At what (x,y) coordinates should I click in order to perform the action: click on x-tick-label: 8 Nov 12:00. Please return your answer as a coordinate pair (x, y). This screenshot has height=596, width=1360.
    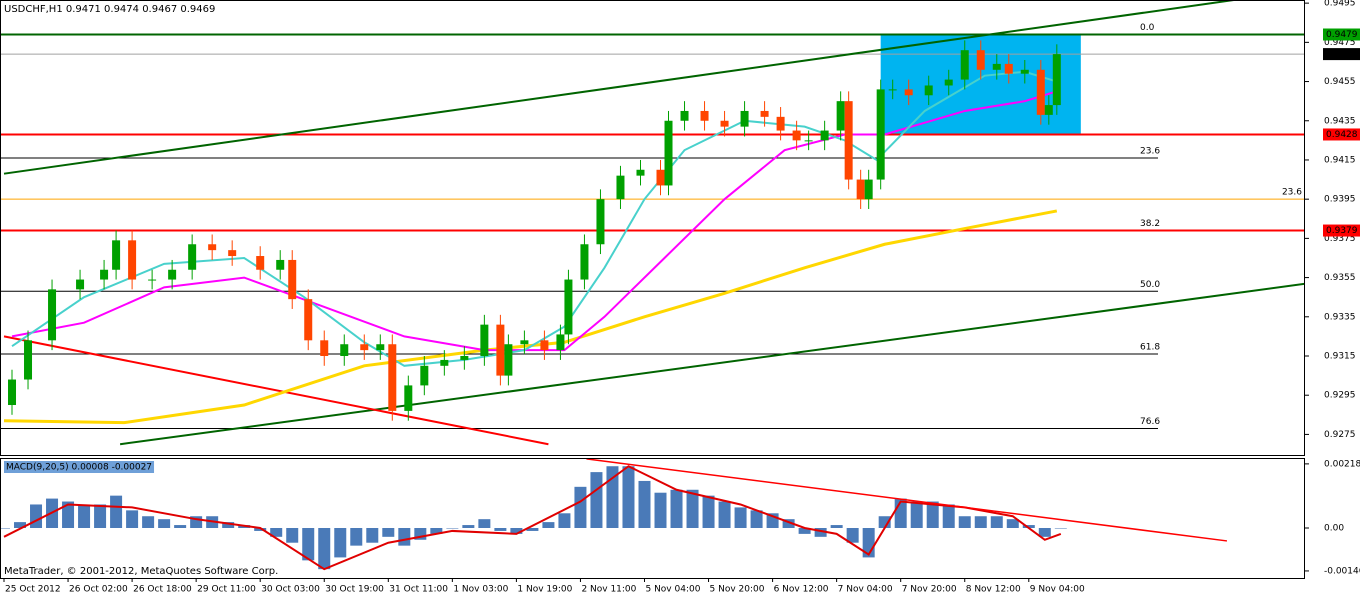
    Looking at the image, I should click on (993, 590).